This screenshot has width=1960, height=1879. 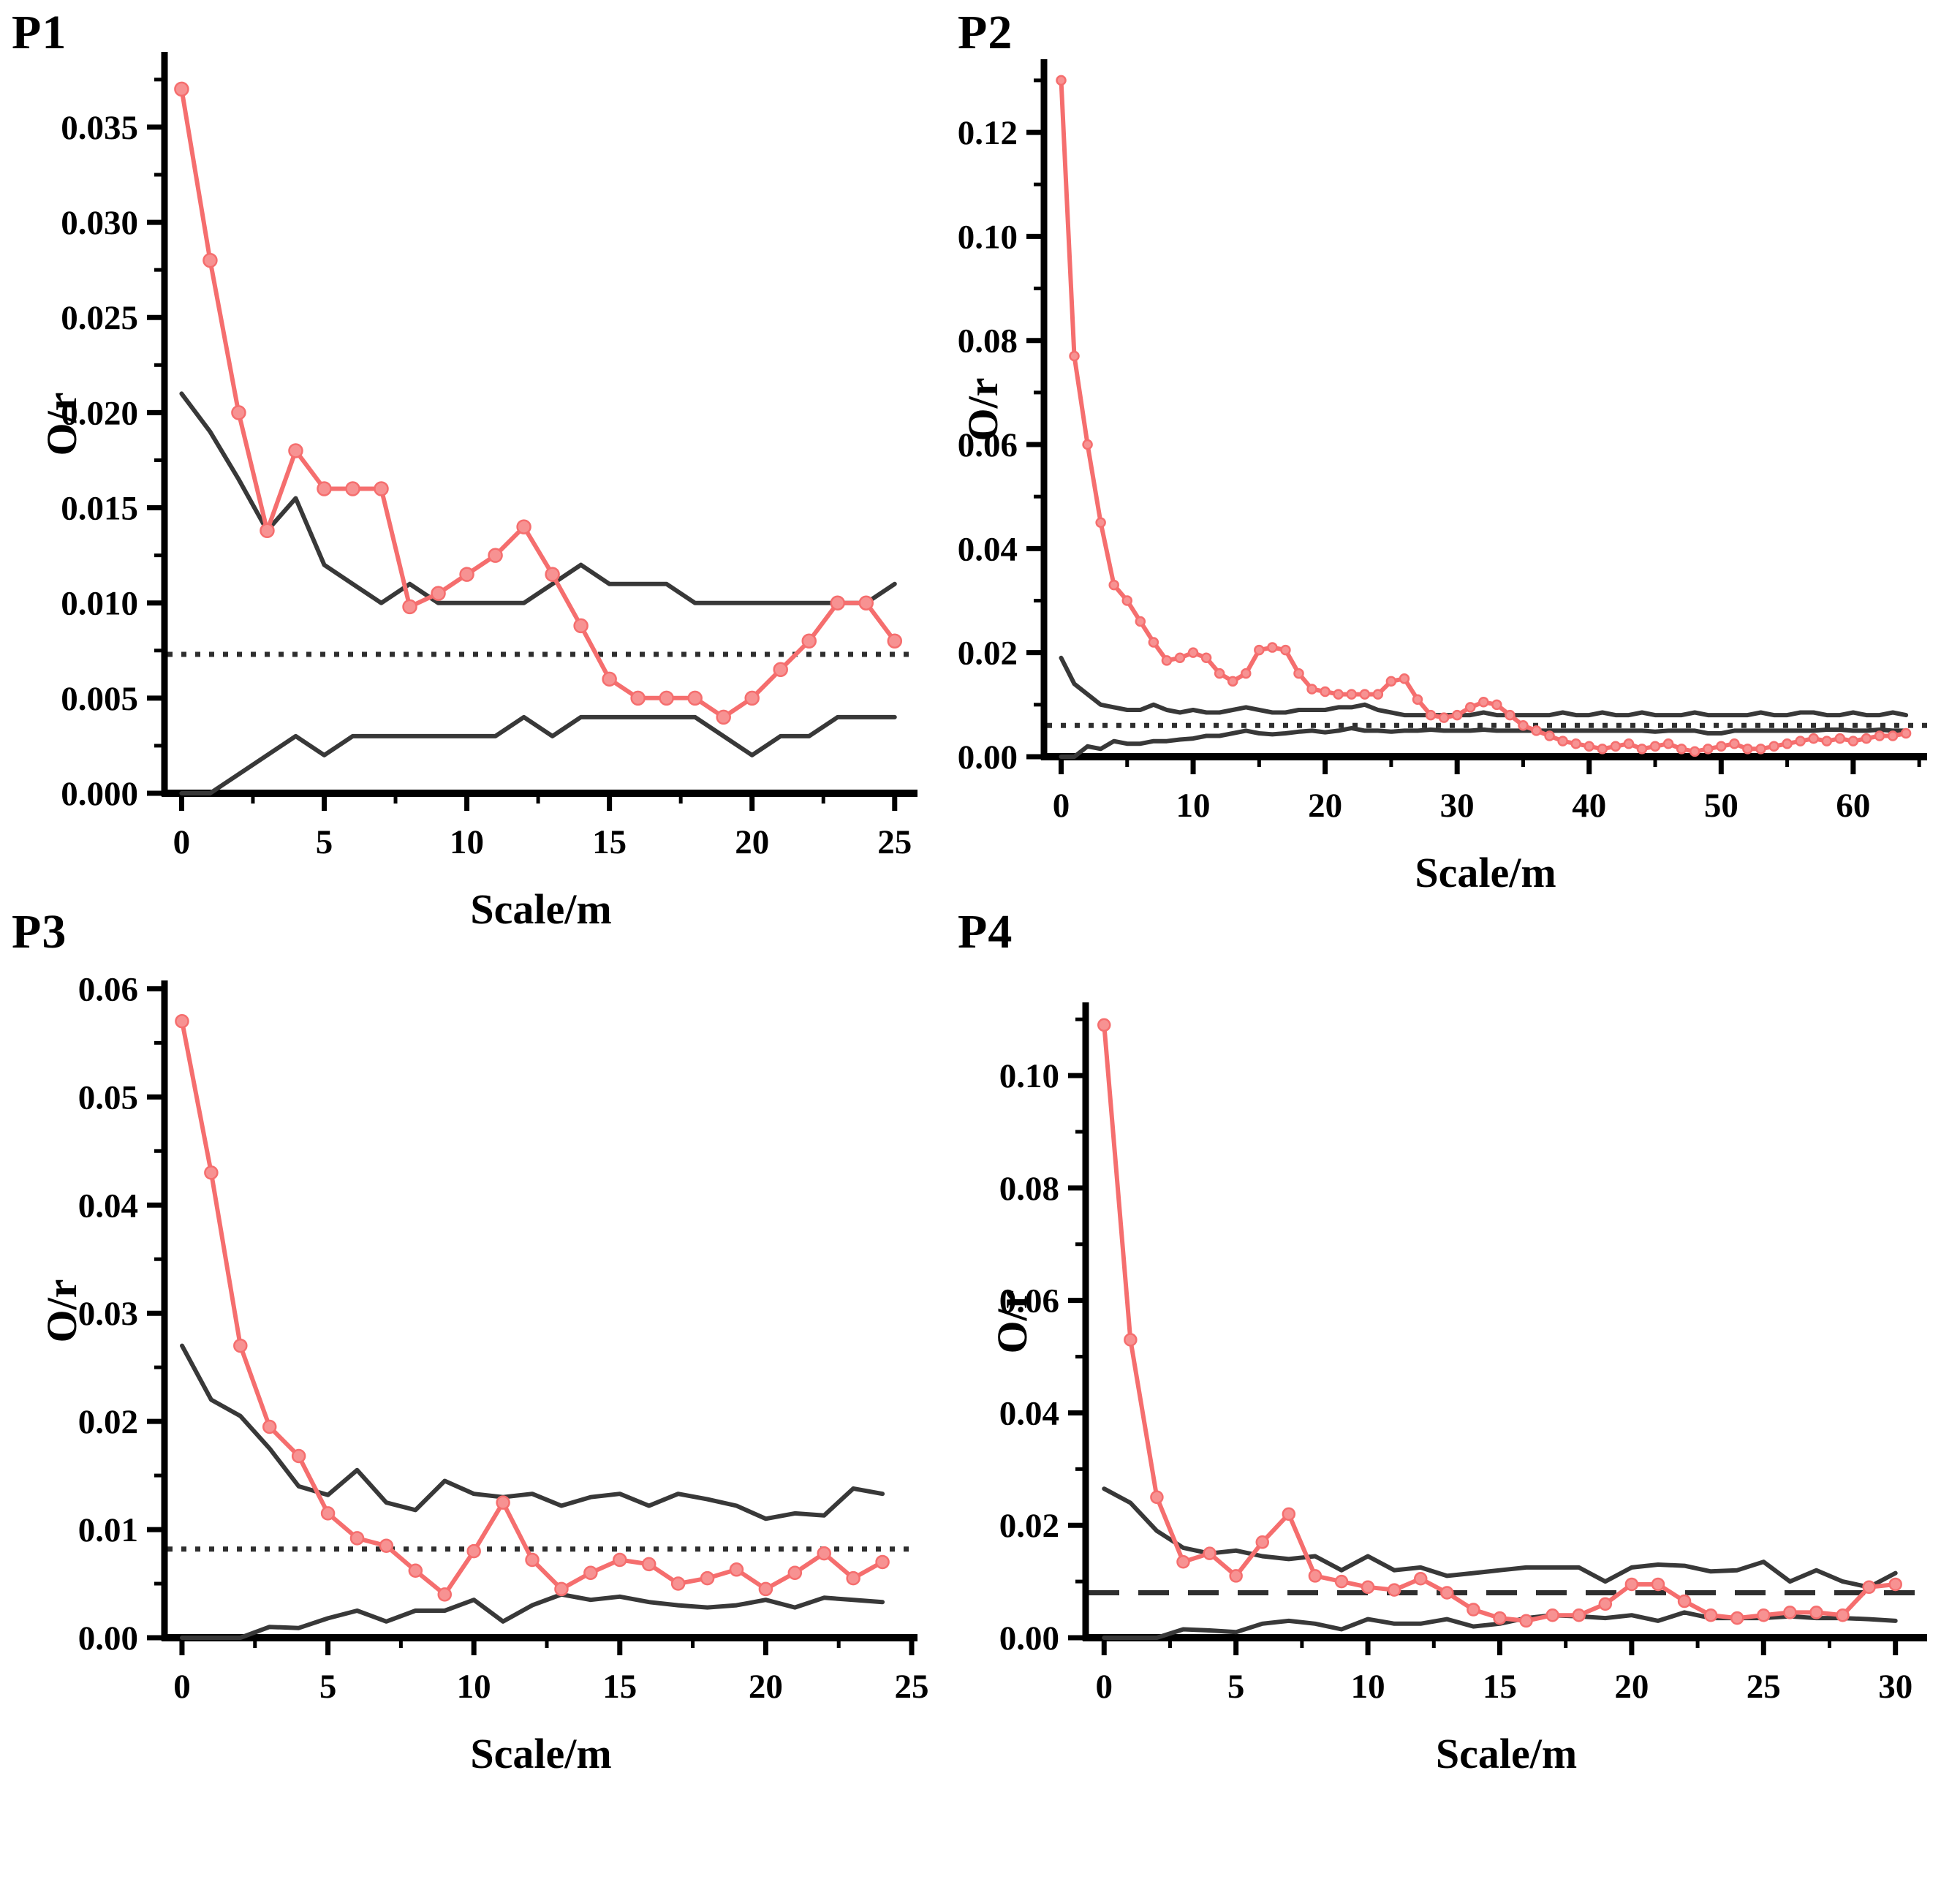 What do you see at coordinates (99, 128) in the screenshot?
I see `svg-text: 0.035` at bounding box center [99, 128].